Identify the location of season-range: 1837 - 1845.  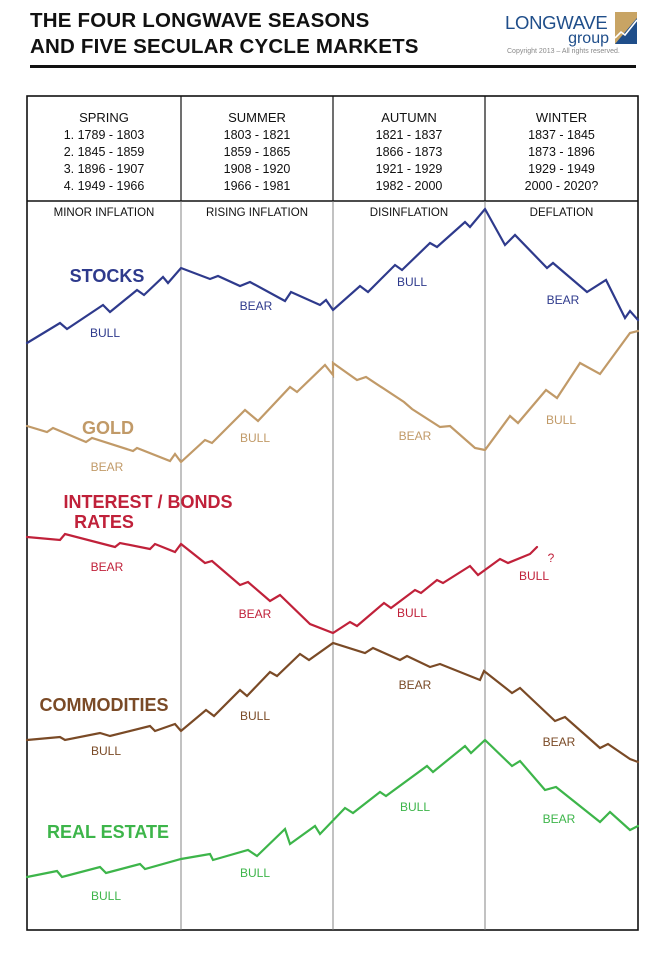
(561, 135).